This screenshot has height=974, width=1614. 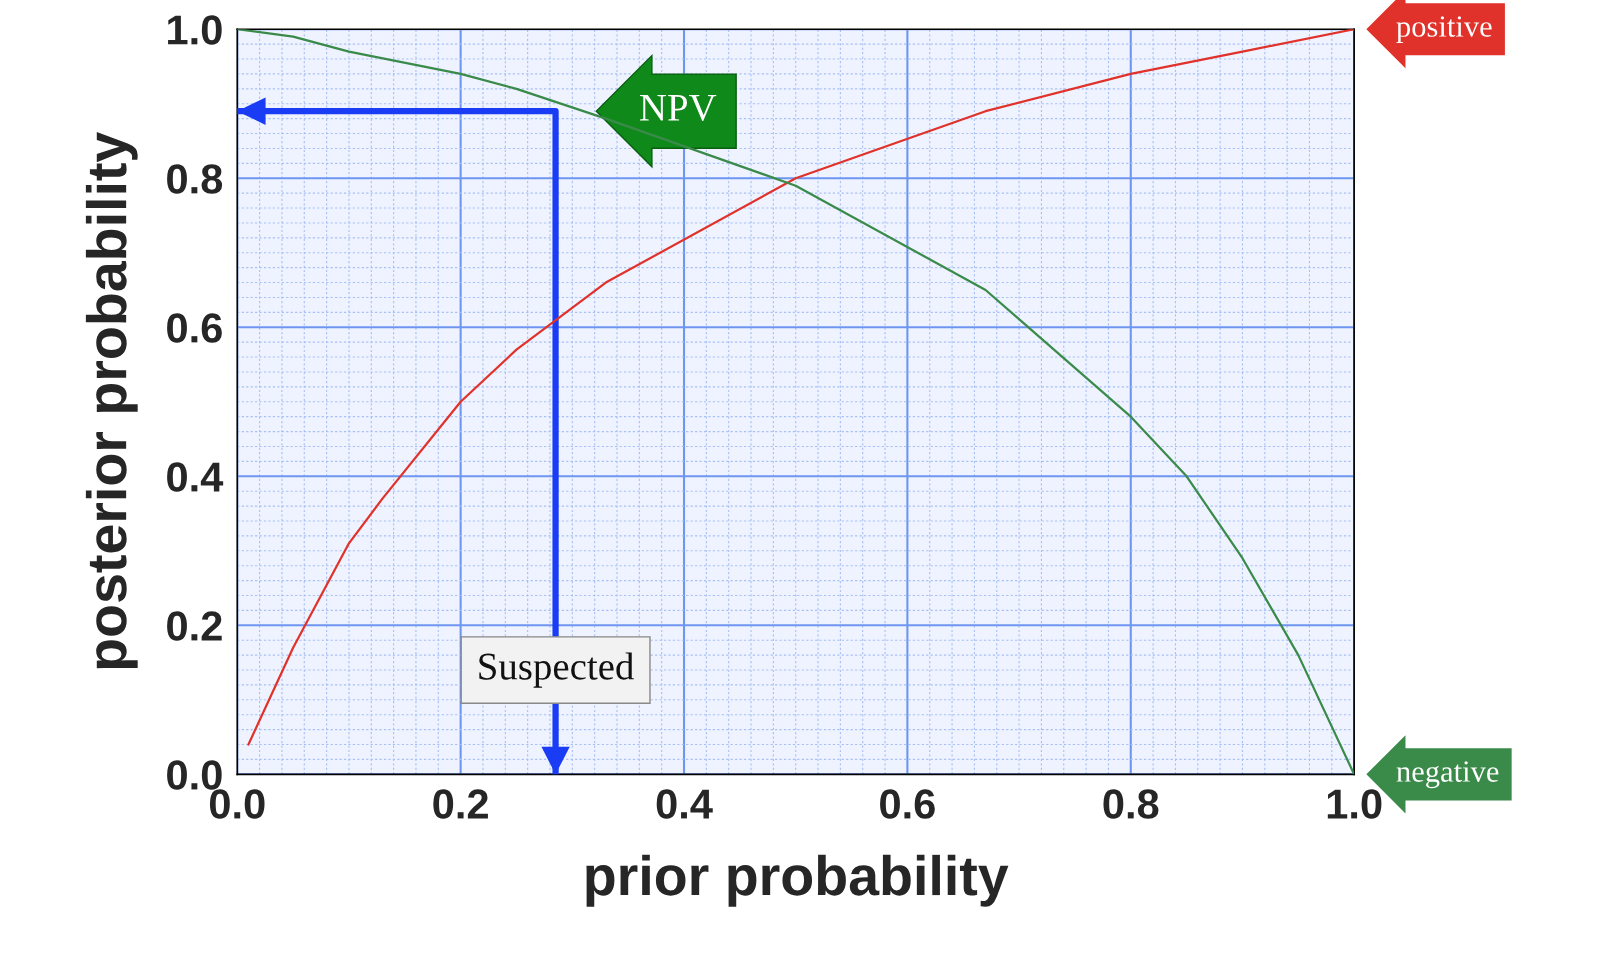 I want to click on x-tick-label: 0.0, so click(x=237, y=804).